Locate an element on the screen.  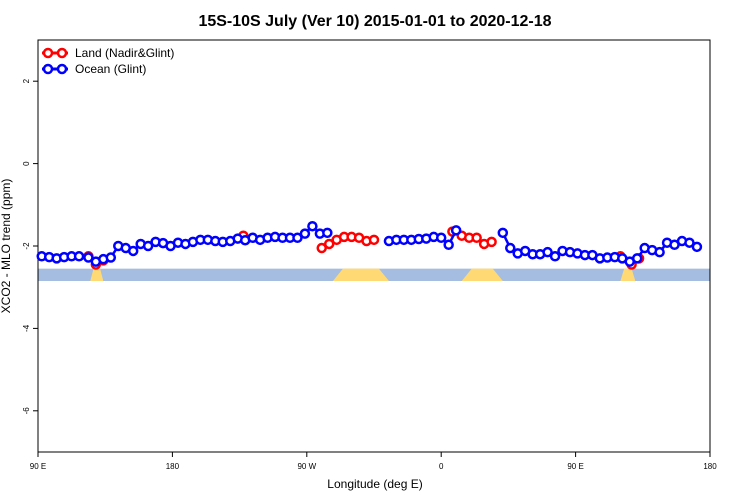
x-axis-label: Longitude (deg E) is located at coordinates (374, 484).